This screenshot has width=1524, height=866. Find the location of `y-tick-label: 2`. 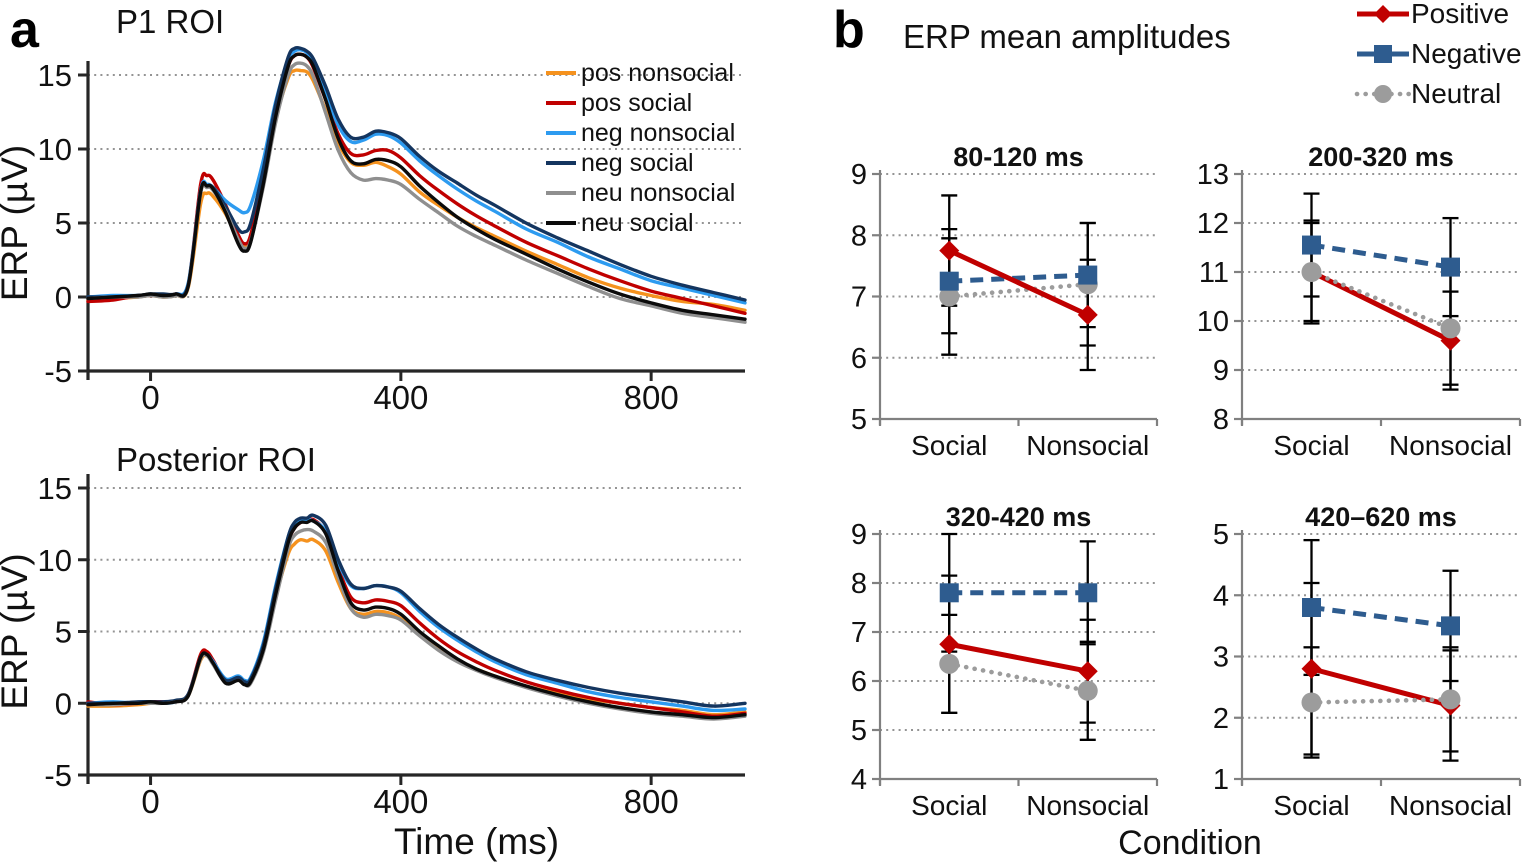

y-tick-label: 2 is located at coordinates (1221, 719).